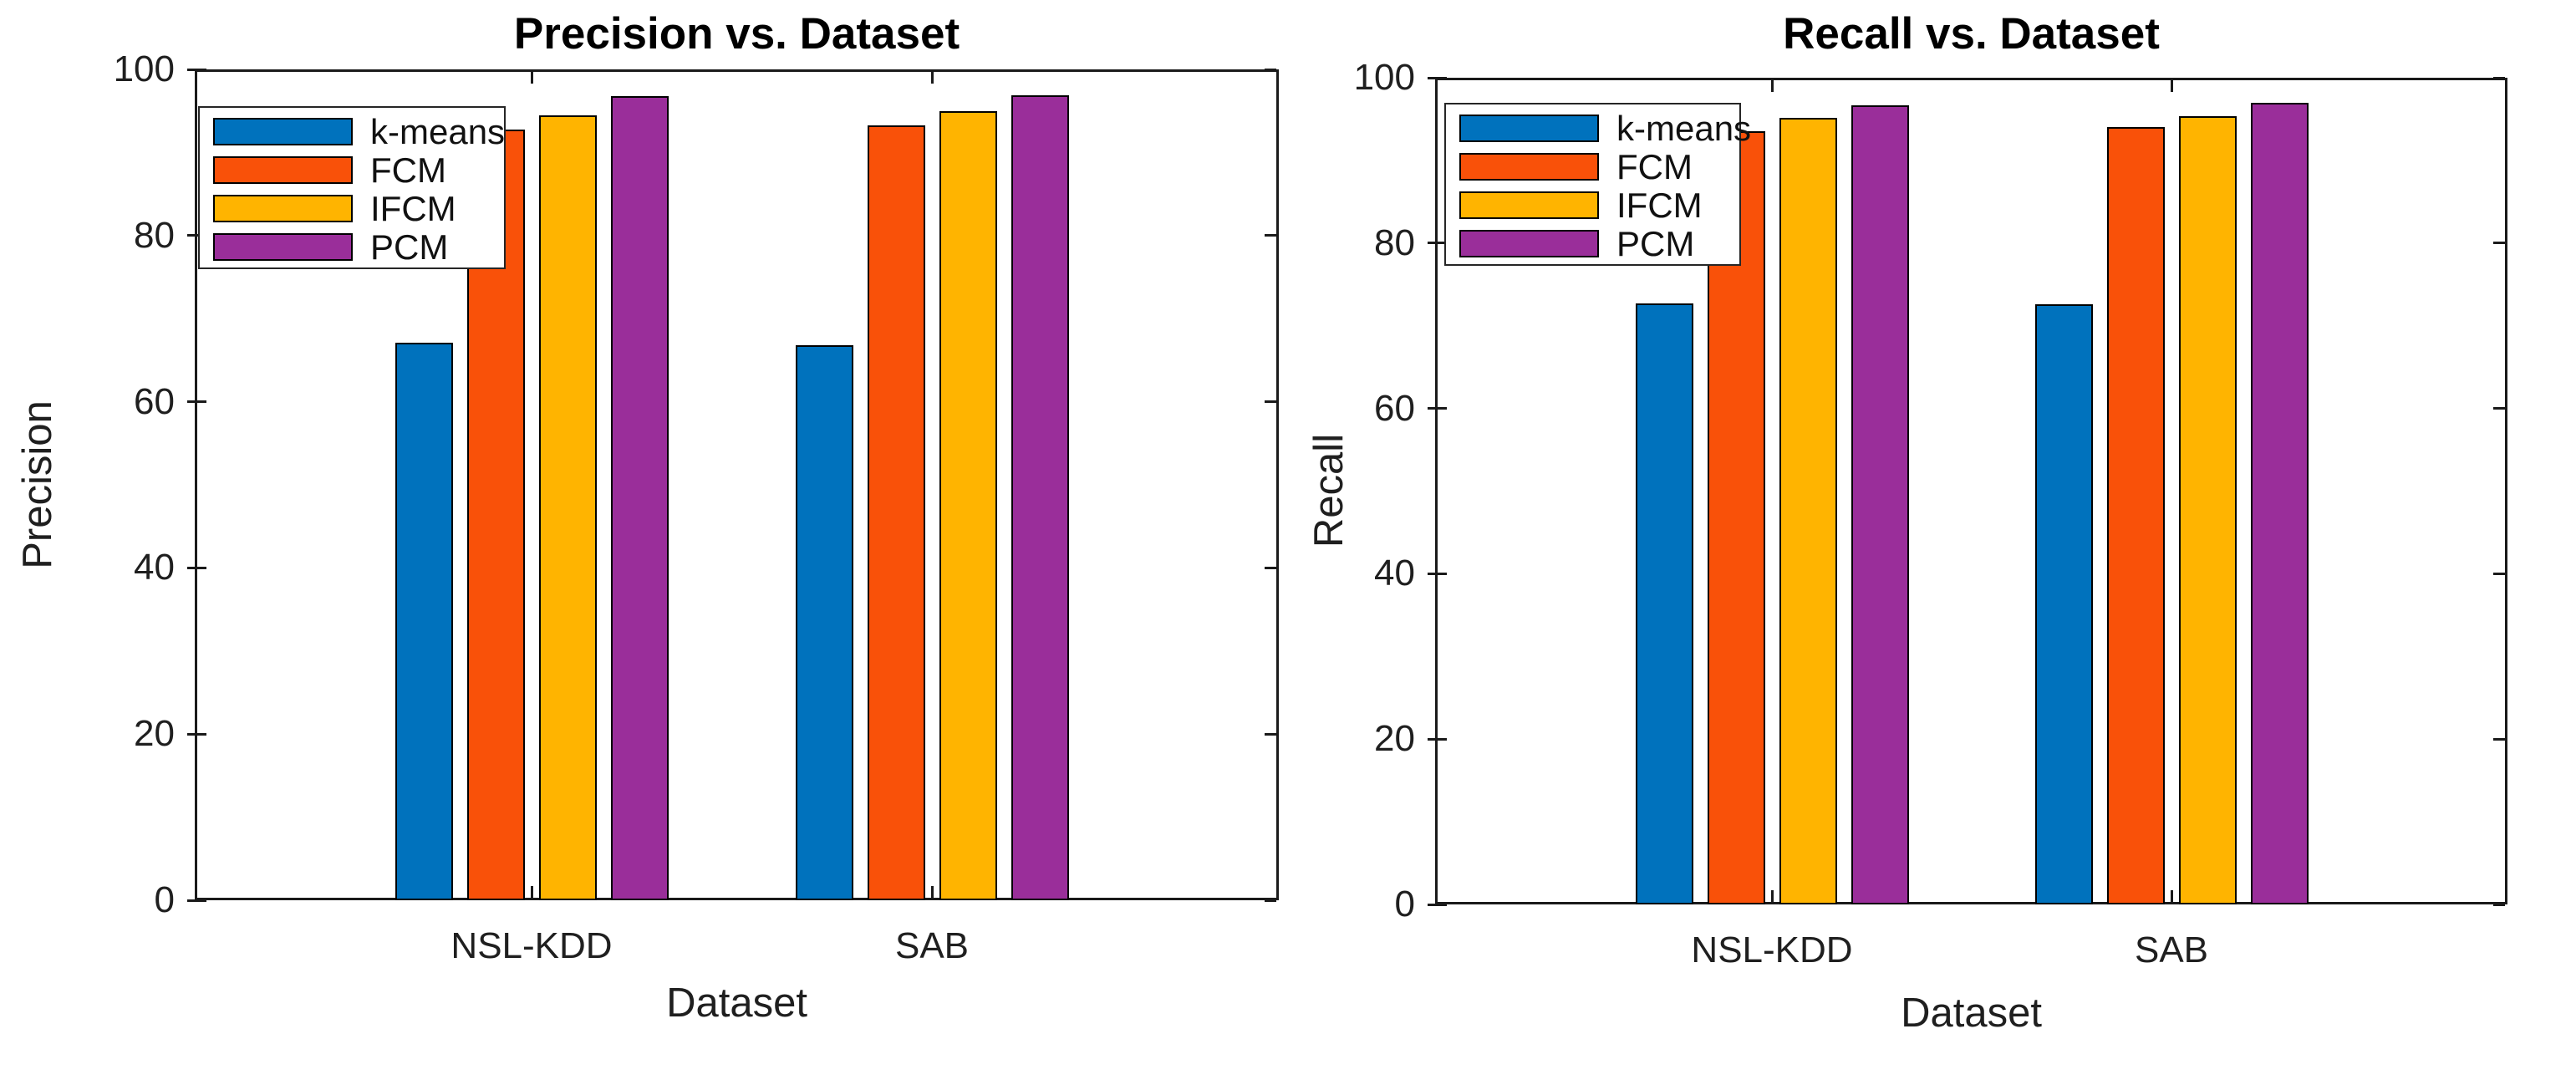  What do you see at coordinates (1971, 34) in the screenshot?
I see `chart-title: Recall vs. Dataset` at bounding box center [1971, 34].